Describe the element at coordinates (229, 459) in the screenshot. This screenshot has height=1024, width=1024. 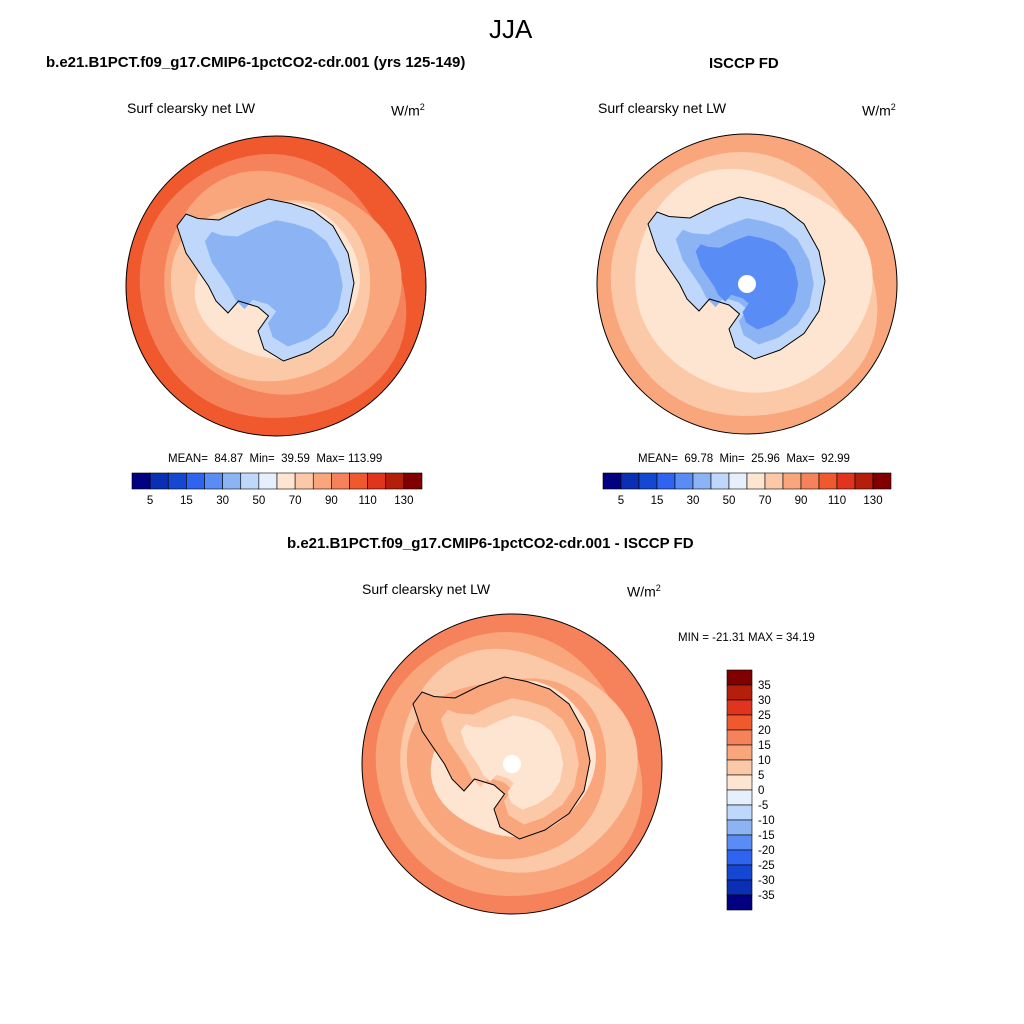
I see `mean-value: 84.87` at that location.